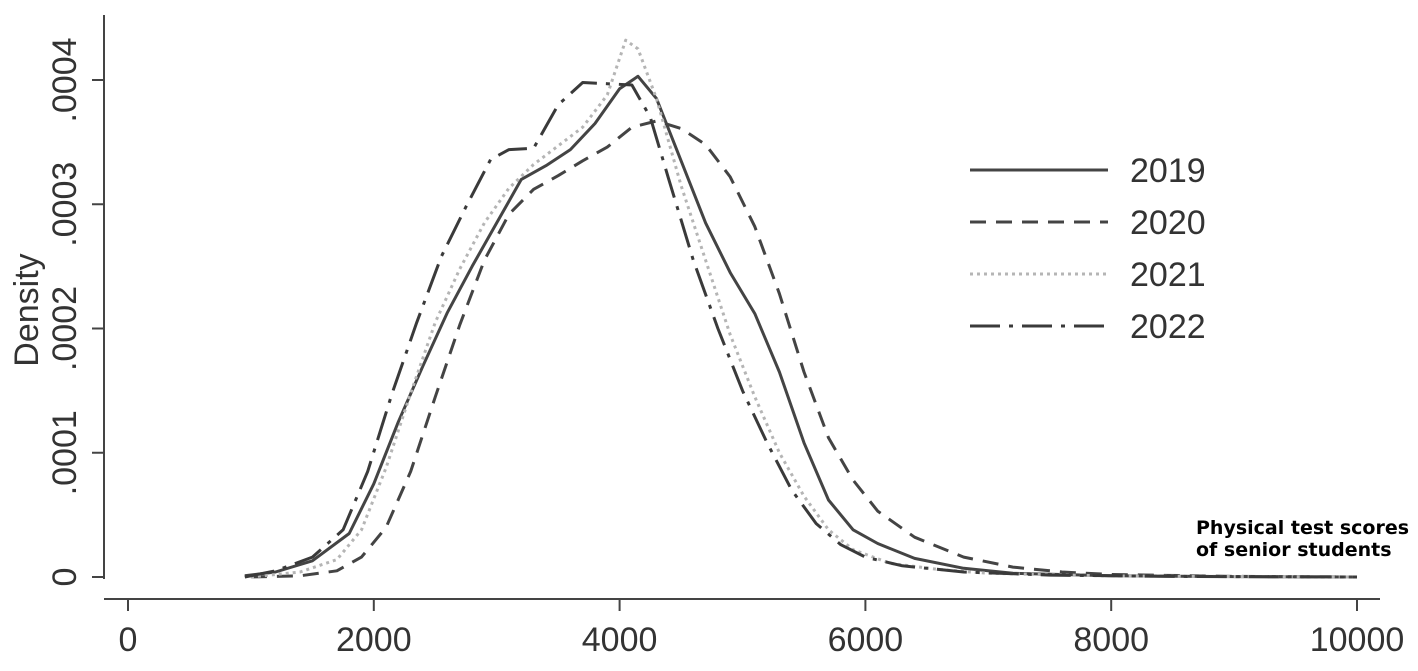 The width and height of the screenshot is (1418, 671). What do you see at coordinates (1111, 640) in the screenshot?
I see `x-tick-label: 8000` at bounding box center [1111, 640].